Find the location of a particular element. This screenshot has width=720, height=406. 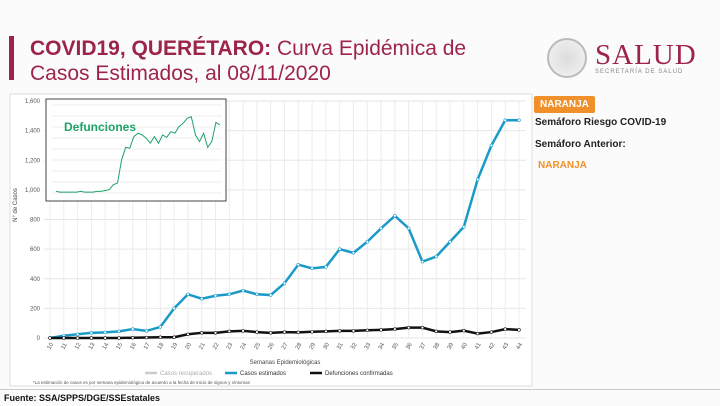

x-tick-label: 31 is located at coordinates (340, 346).